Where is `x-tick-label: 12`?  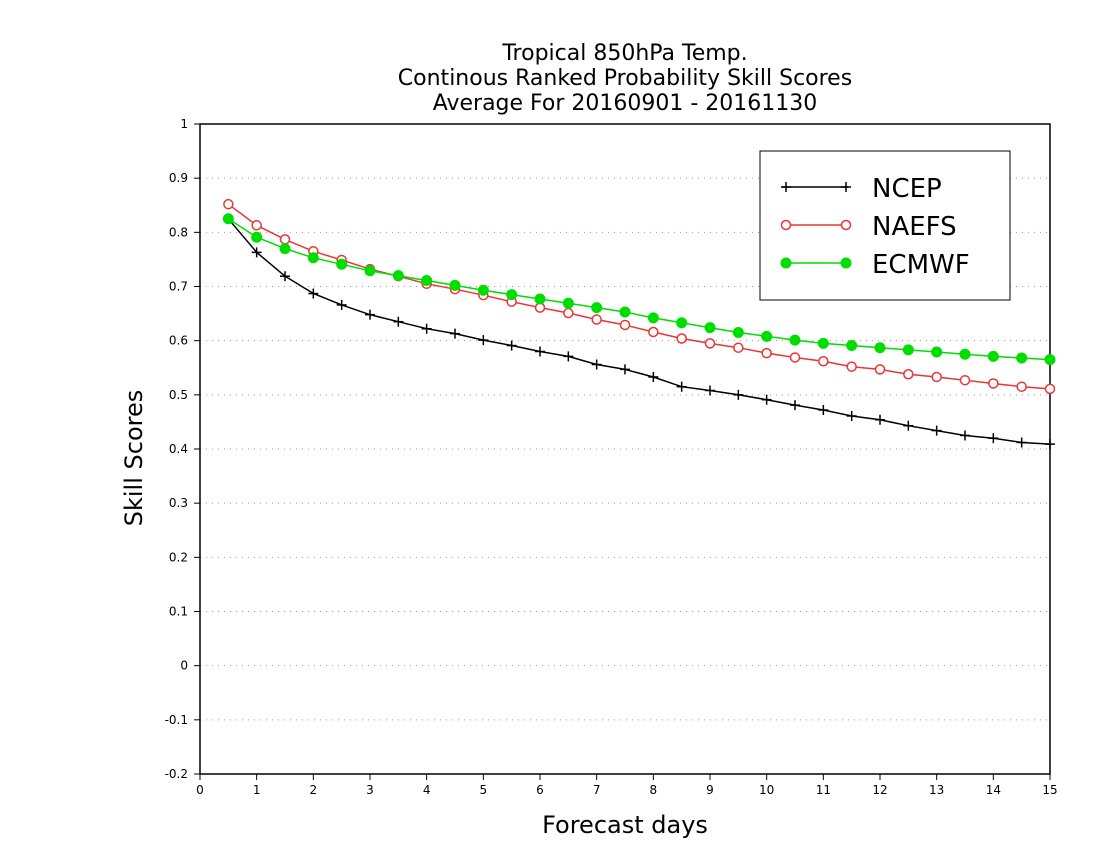
x-tick-label: 12 is located at coordinates (879, 790).